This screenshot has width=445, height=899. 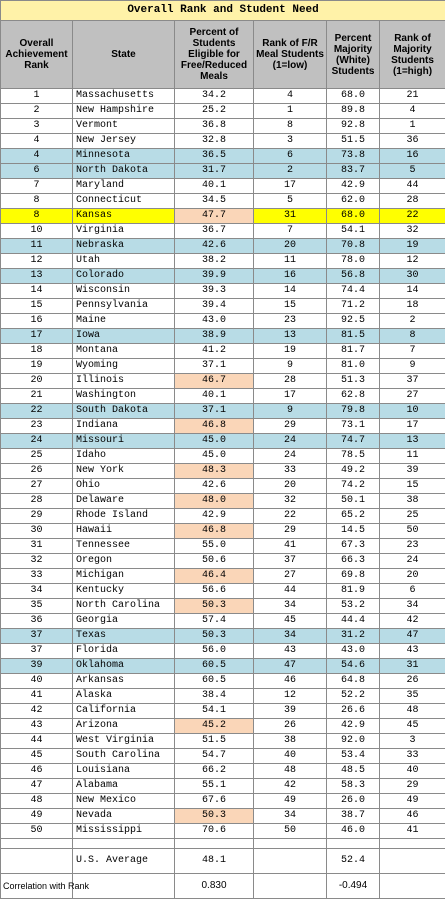 What do you see at coordinates (290, 696) in the screenshot?
I see `cell-rank-free: 12` at bounding box center [290, 696].